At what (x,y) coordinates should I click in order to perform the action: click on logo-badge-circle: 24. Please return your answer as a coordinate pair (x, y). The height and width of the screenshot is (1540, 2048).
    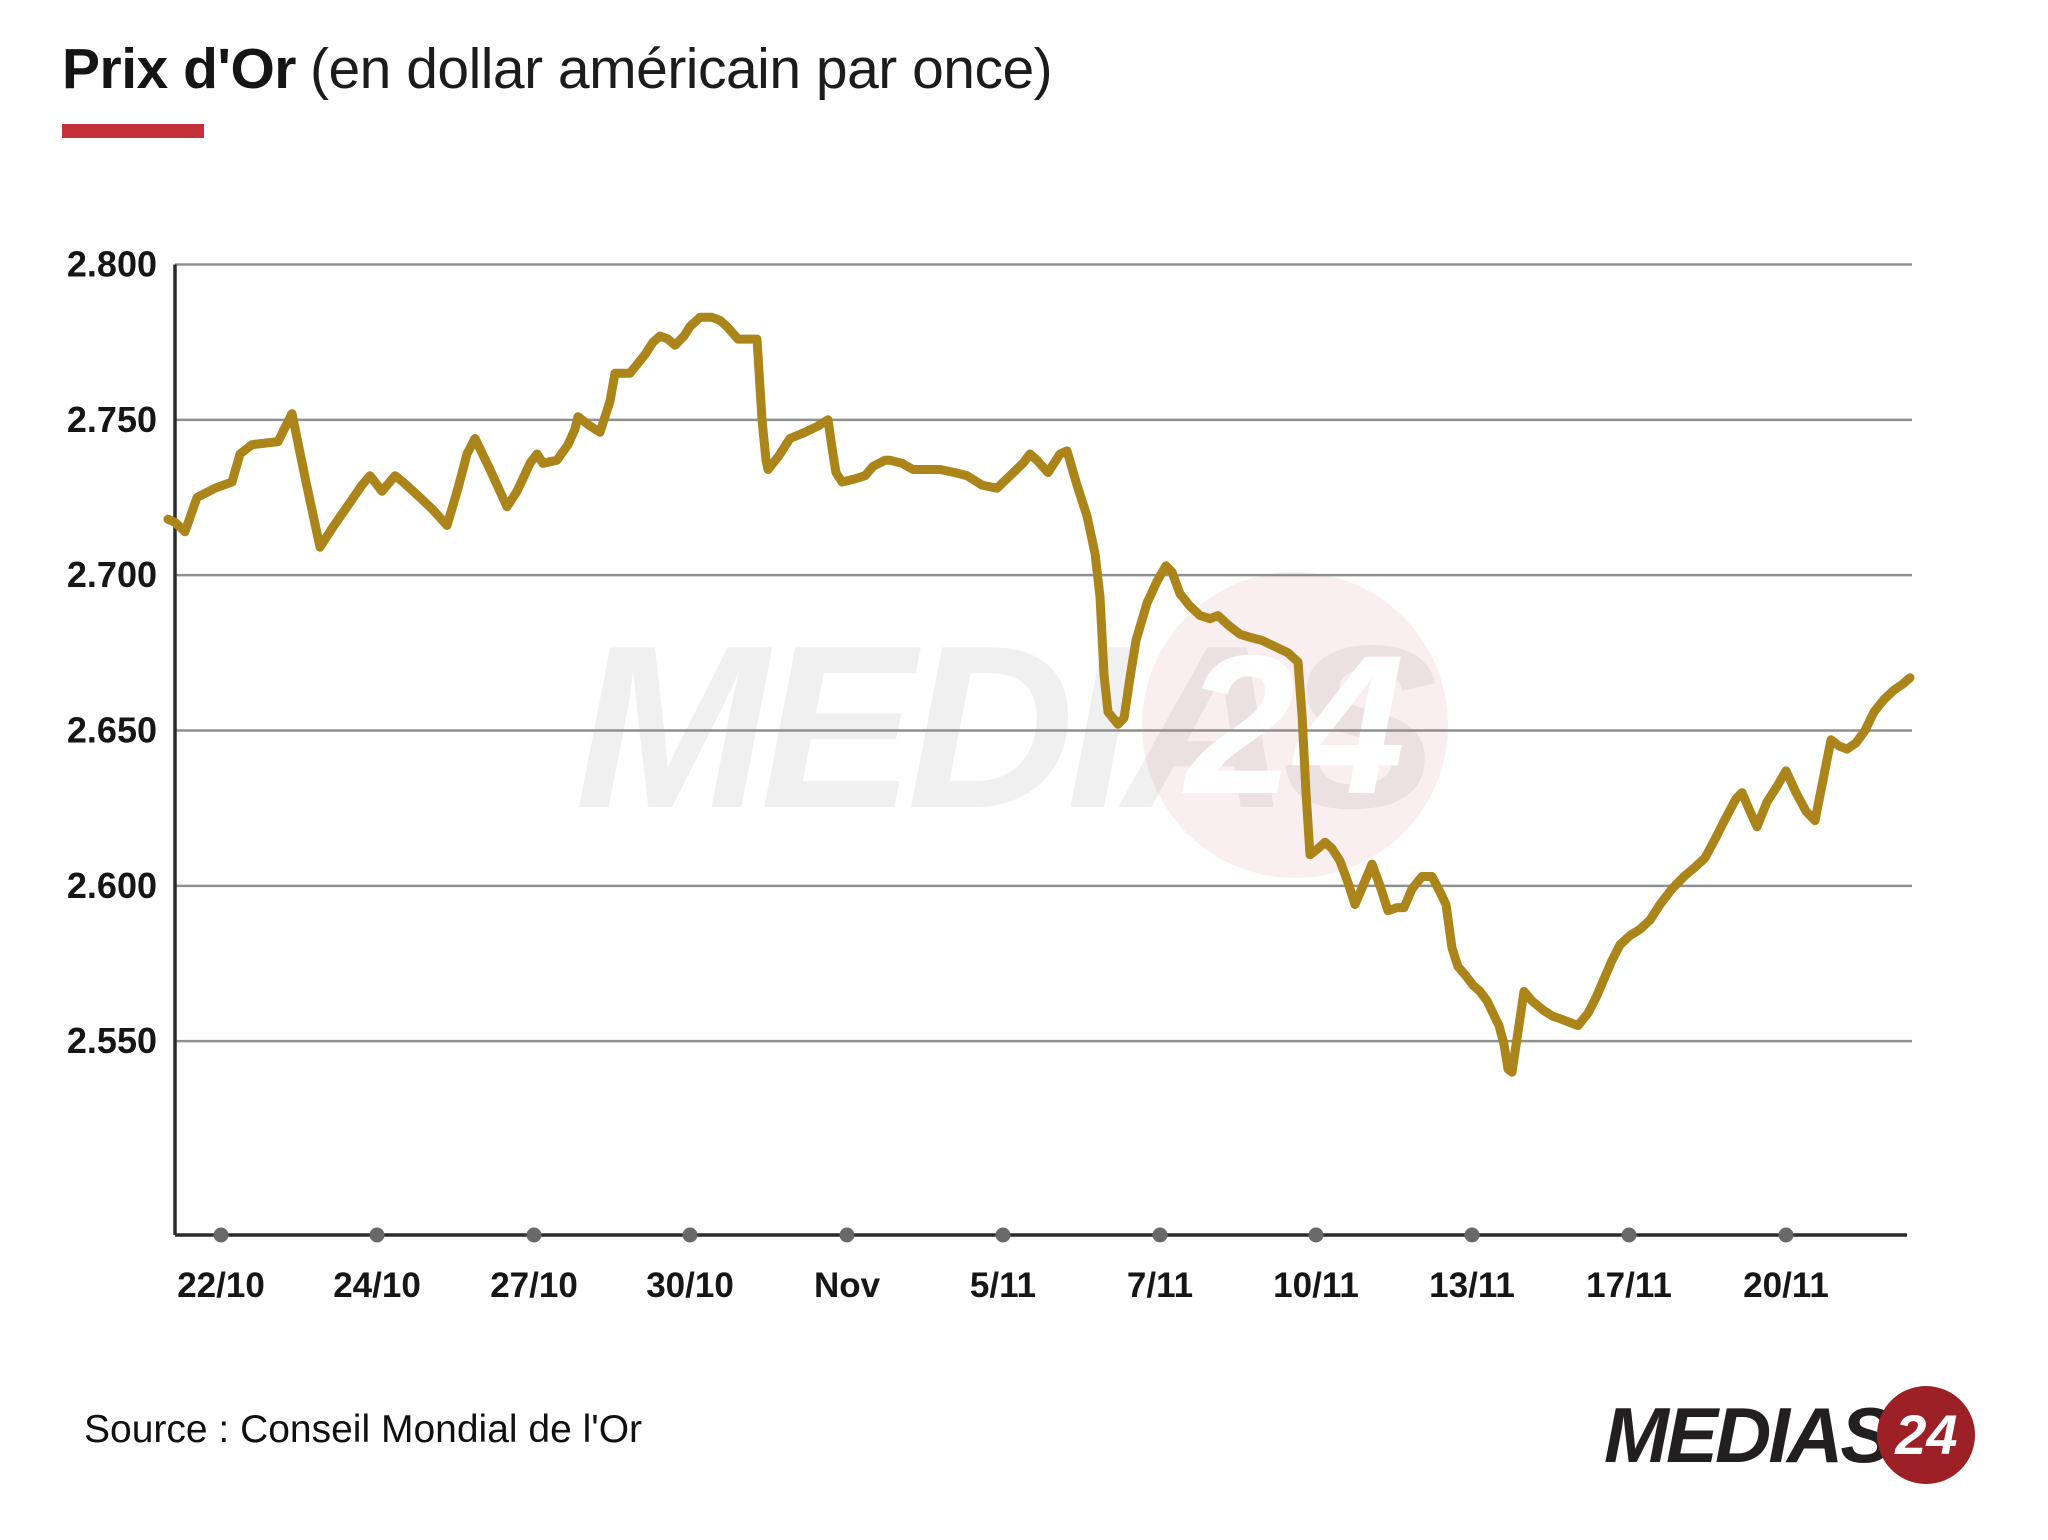
    Looking at the image, I should click on (1926, 1435).